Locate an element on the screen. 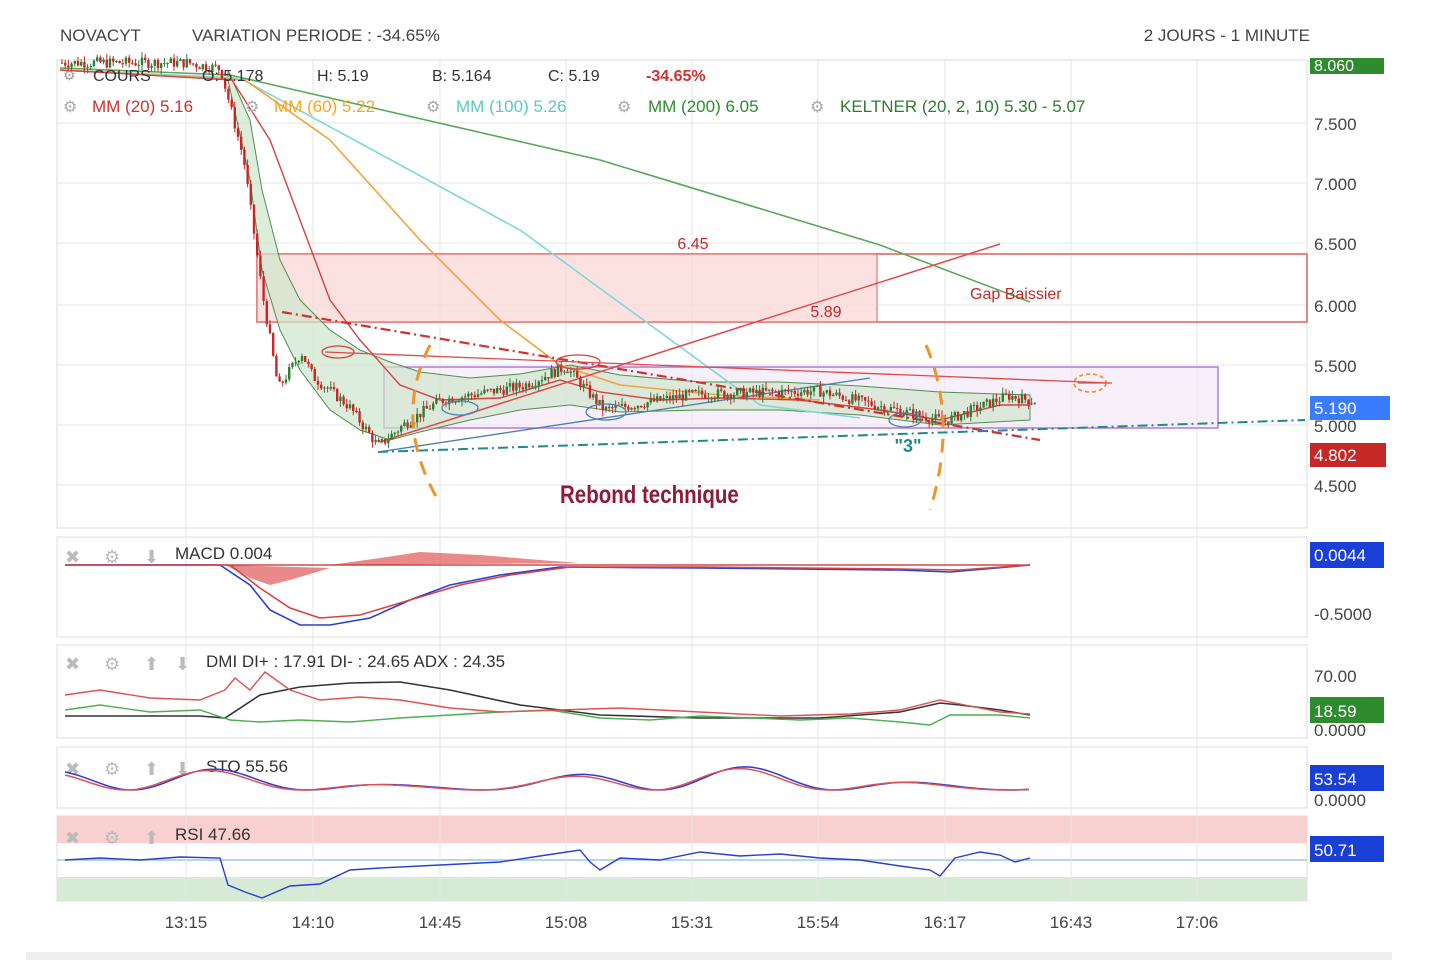  ohlc-close: C: 5.19 is located at coordinates (574, 76).